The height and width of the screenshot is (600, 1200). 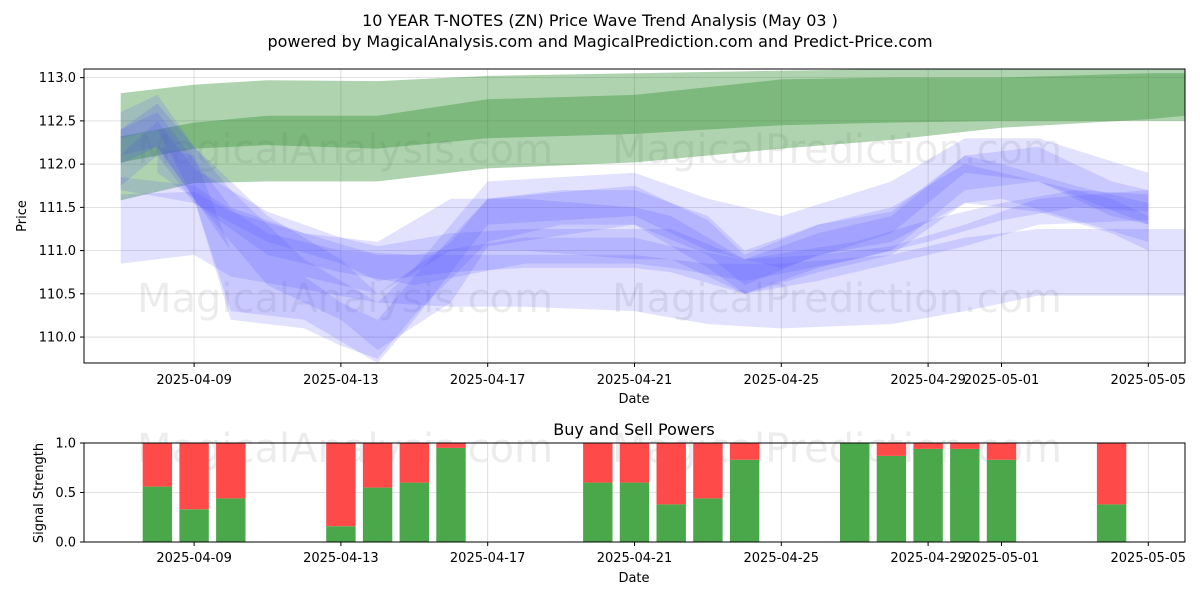 What do you see at coordinates (65, 493) in the screenshot?
I see `signal-y-tick-label: 0.5` at bounding box center [65, 493].